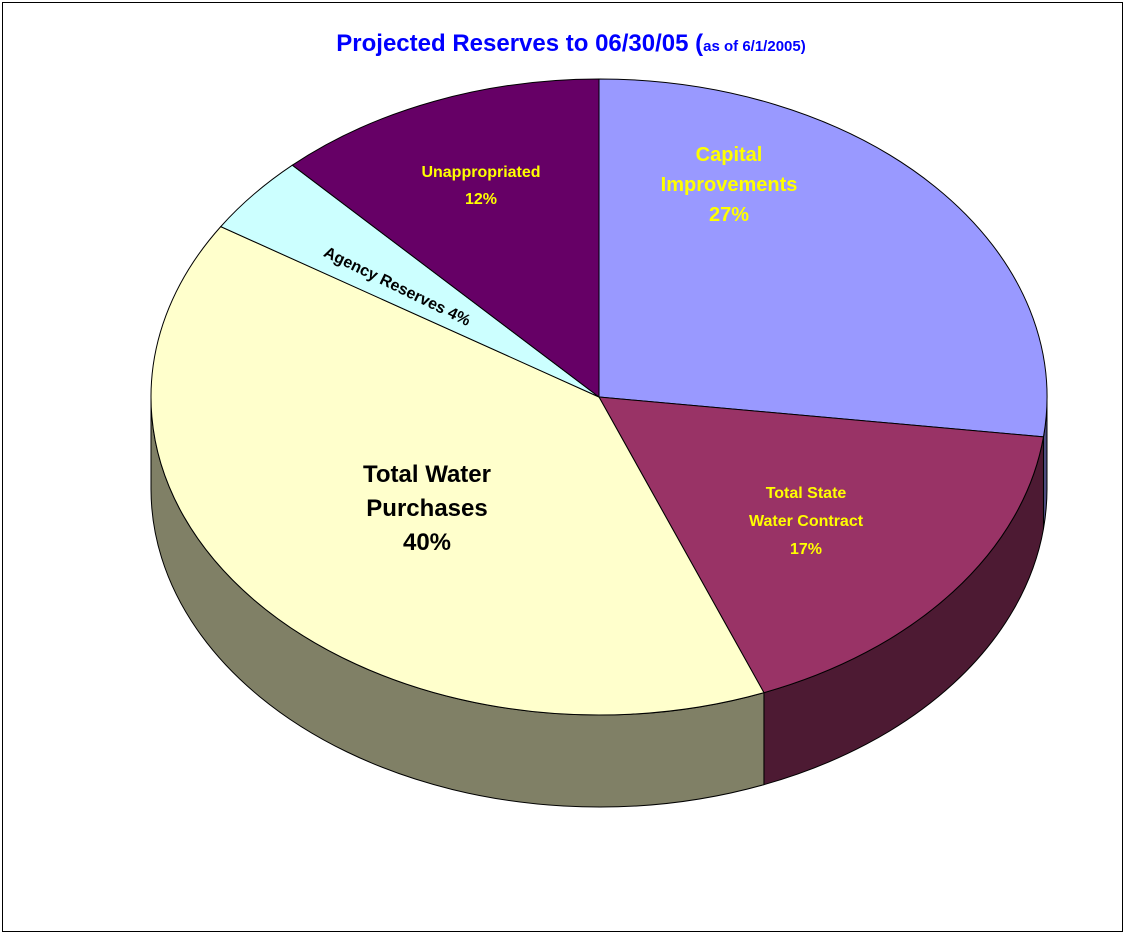  I want to click on pie-slice-unappropriated, so click(445, 238).